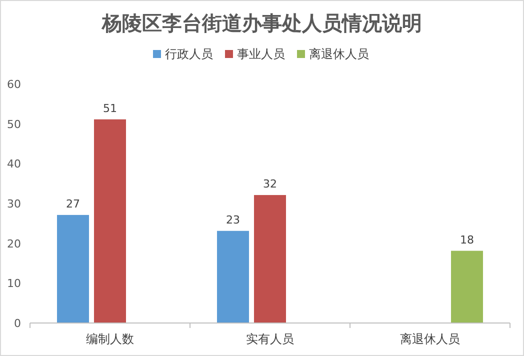 Image resolution: width=524 pixels, height=356 pixels. What do you see at coordinates (14, 204) in the screenshot?
I see `y-tick-label: 30` at bounding box center [14, 204].